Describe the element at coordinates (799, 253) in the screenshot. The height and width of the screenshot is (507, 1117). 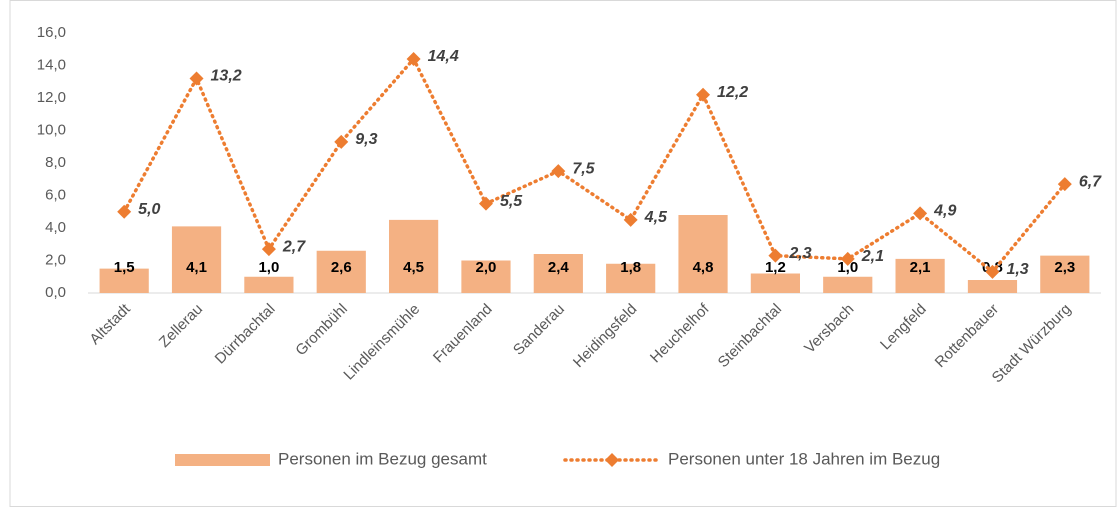
I see `line-value-label: 2,3` at that location.